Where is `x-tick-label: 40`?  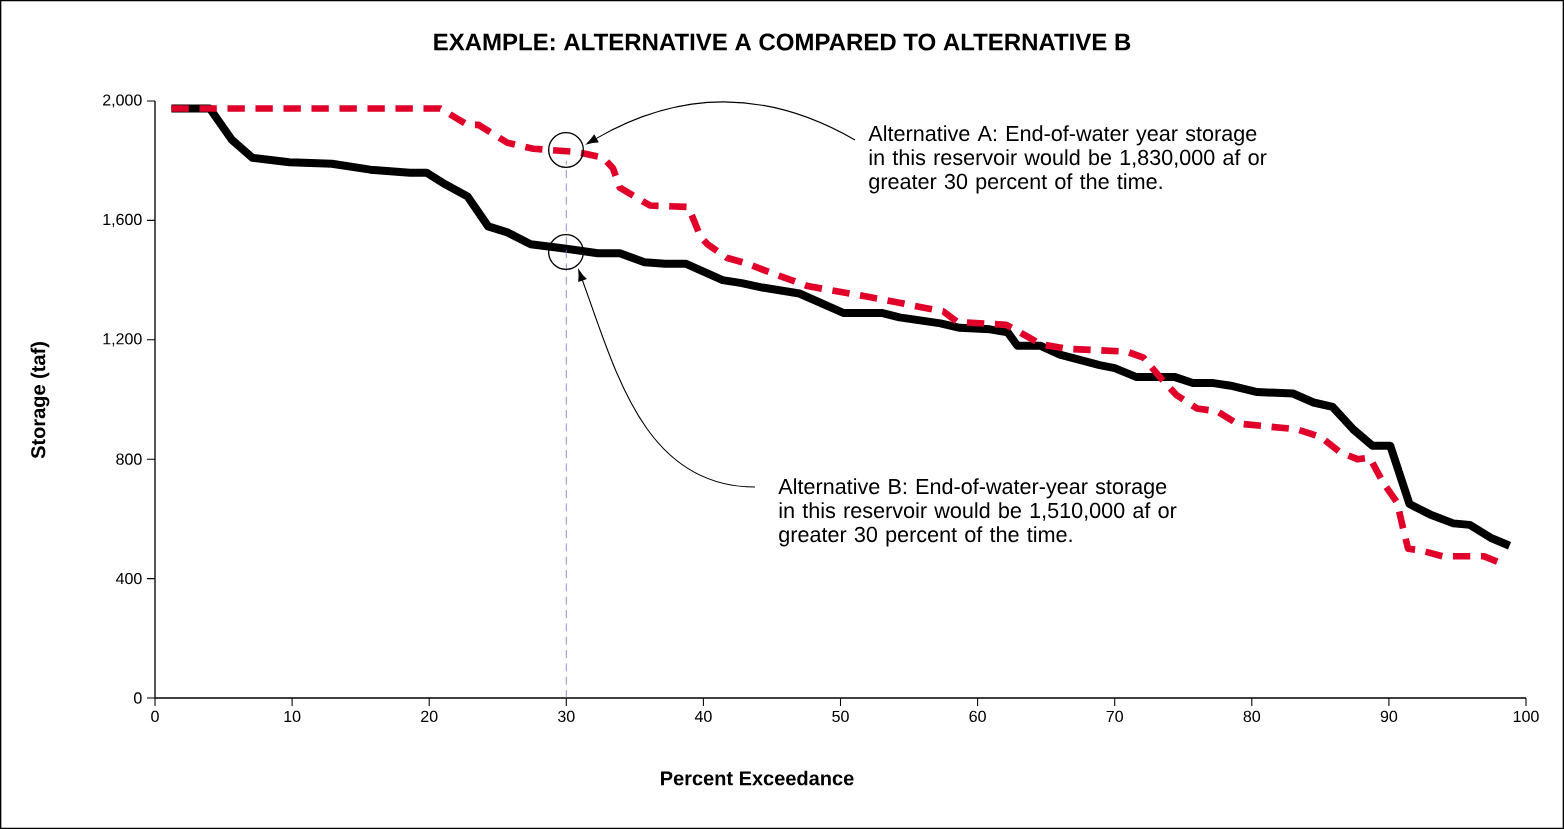 x-tick-label: 40 is located at coordinates (703, 716).